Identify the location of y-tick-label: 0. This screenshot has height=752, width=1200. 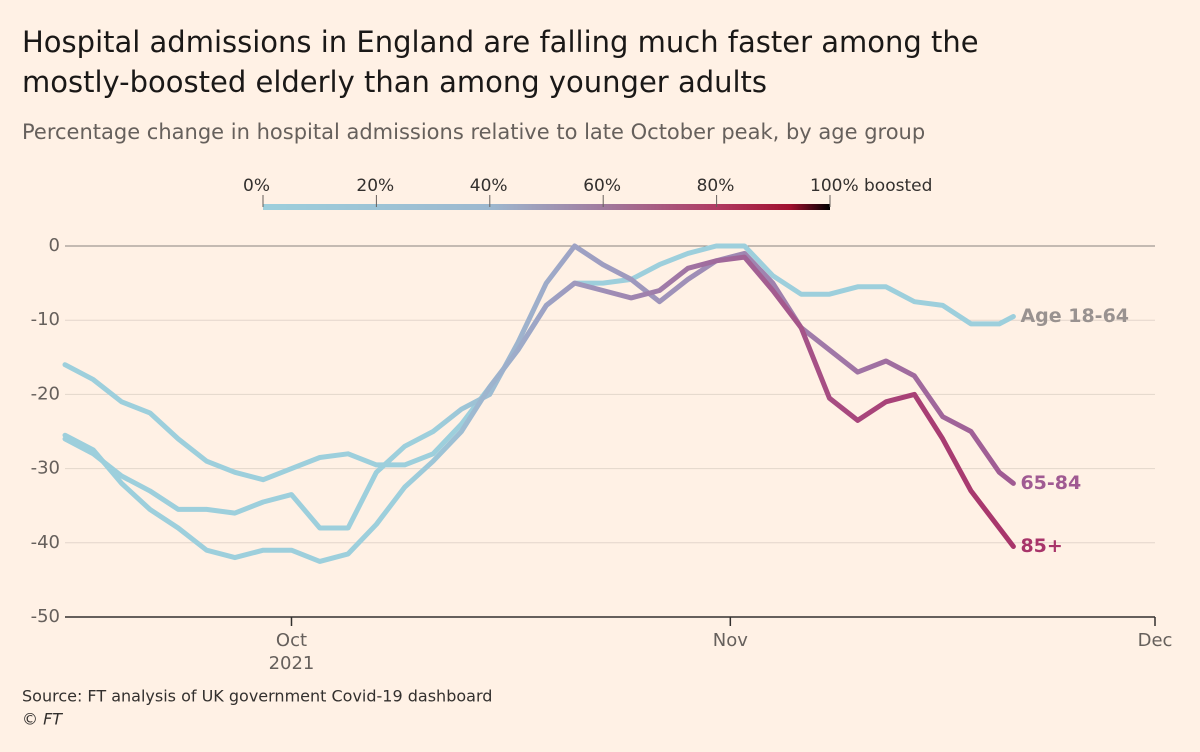
(54, 245).